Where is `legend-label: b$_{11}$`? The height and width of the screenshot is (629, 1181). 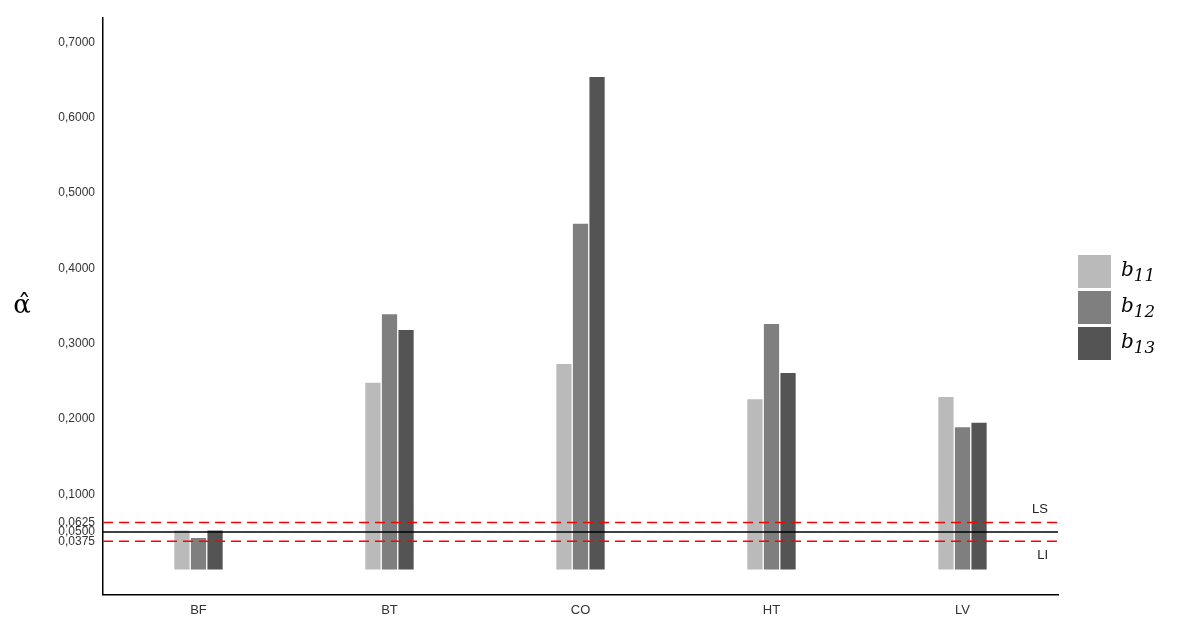
legend-label: b$_{11}$ is located at coordinates (1138, 271).